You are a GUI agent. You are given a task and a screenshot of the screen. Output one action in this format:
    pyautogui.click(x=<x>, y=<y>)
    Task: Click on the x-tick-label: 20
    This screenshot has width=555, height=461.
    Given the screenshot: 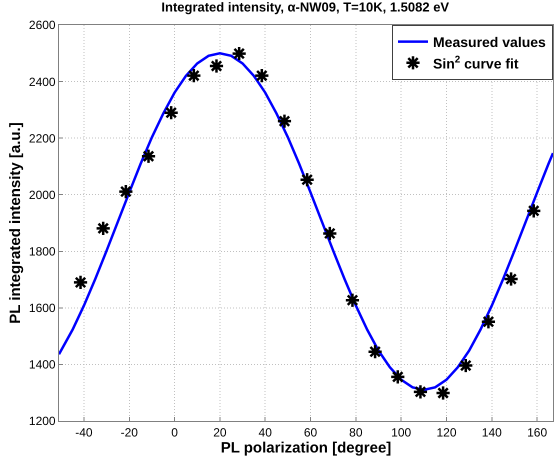 What is the action you would take?
    pyautogui.click(x=220, y=432)
    